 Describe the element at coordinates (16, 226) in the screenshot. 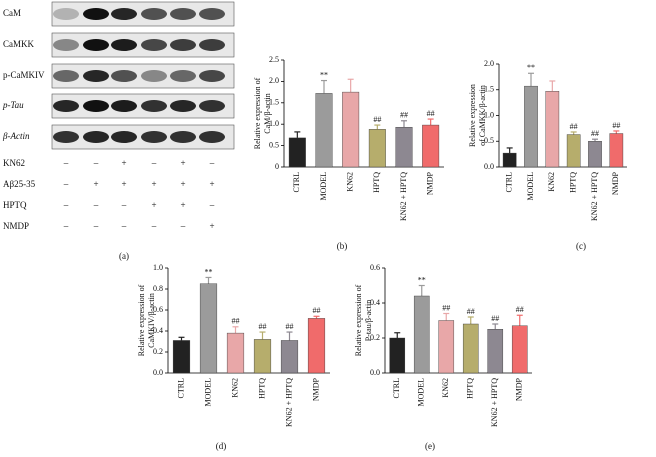

I see `treatment-label: NMDP` at that location.